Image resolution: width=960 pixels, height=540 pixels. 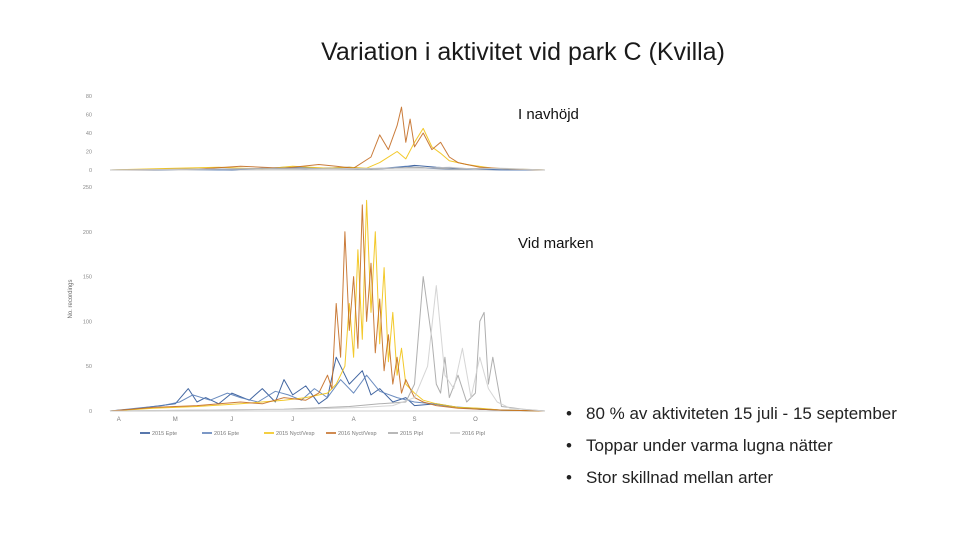 I want to click on y-tick-label: 250, so click(x=87, y=188).